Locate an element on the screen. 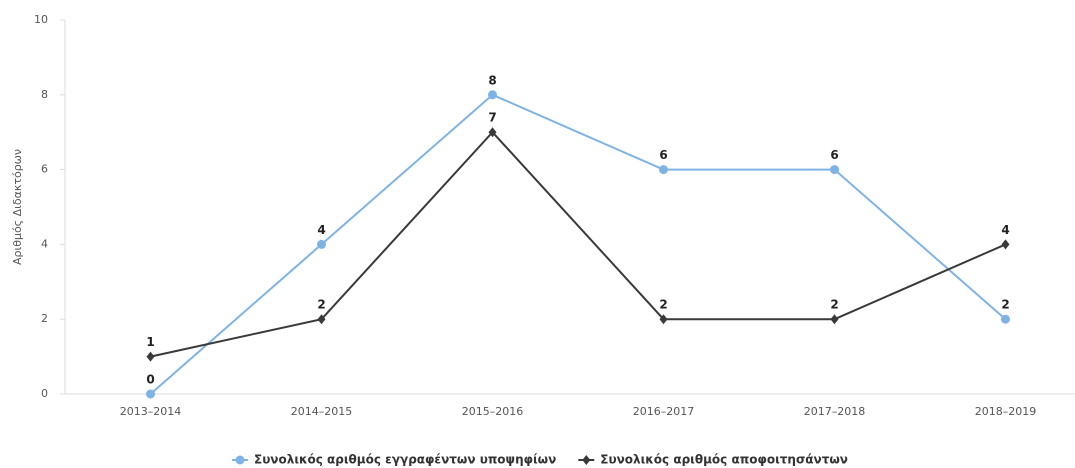 The width and height of the screenshot is (1075, 468). x-tick-label: 2018–2019 is located at coordinates (1006, 411).